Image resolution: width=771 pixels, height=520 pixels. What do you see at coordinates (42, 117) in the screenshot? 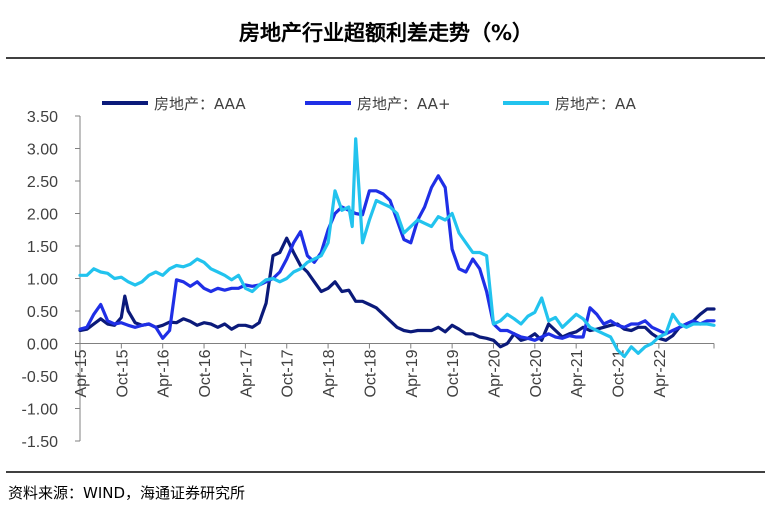
I see `y-tick-label: 3.50` at bounding box center [42, 117].